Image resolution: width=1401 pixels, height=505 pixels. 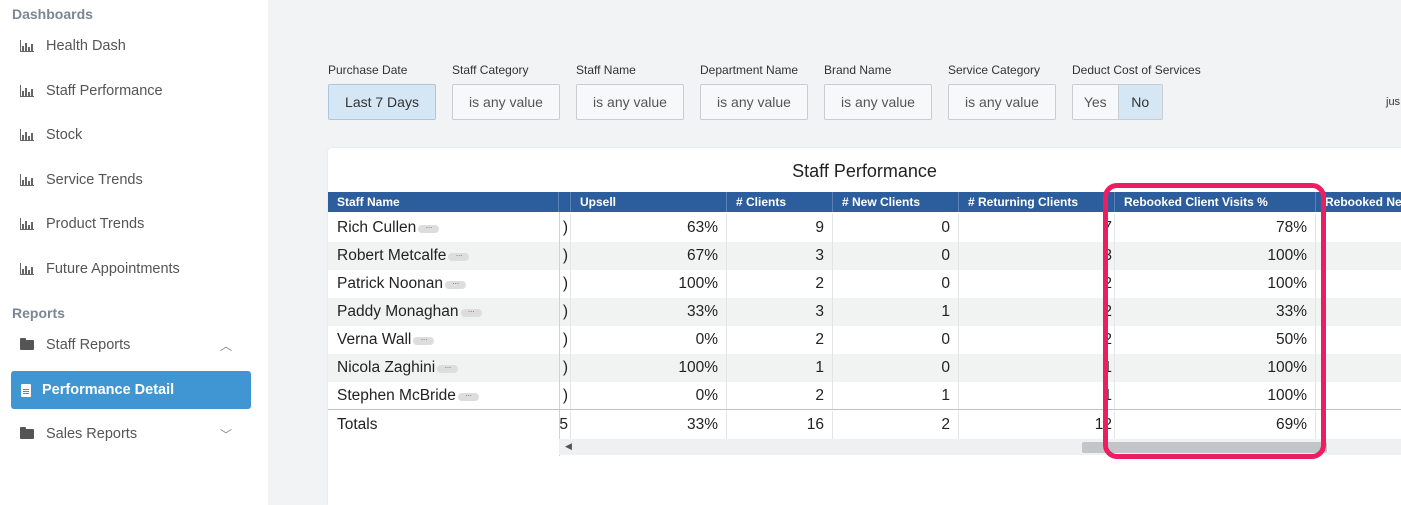 I want to click on col-header-rebooked-pct: Rebooked Client Visits %, so click(x=1215, y=202).